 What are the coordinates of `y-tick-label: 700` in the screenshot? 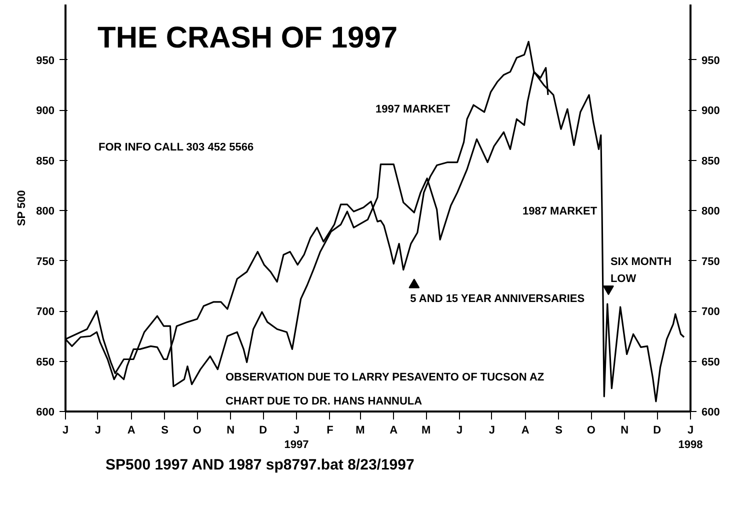 It's located at (45, 312).